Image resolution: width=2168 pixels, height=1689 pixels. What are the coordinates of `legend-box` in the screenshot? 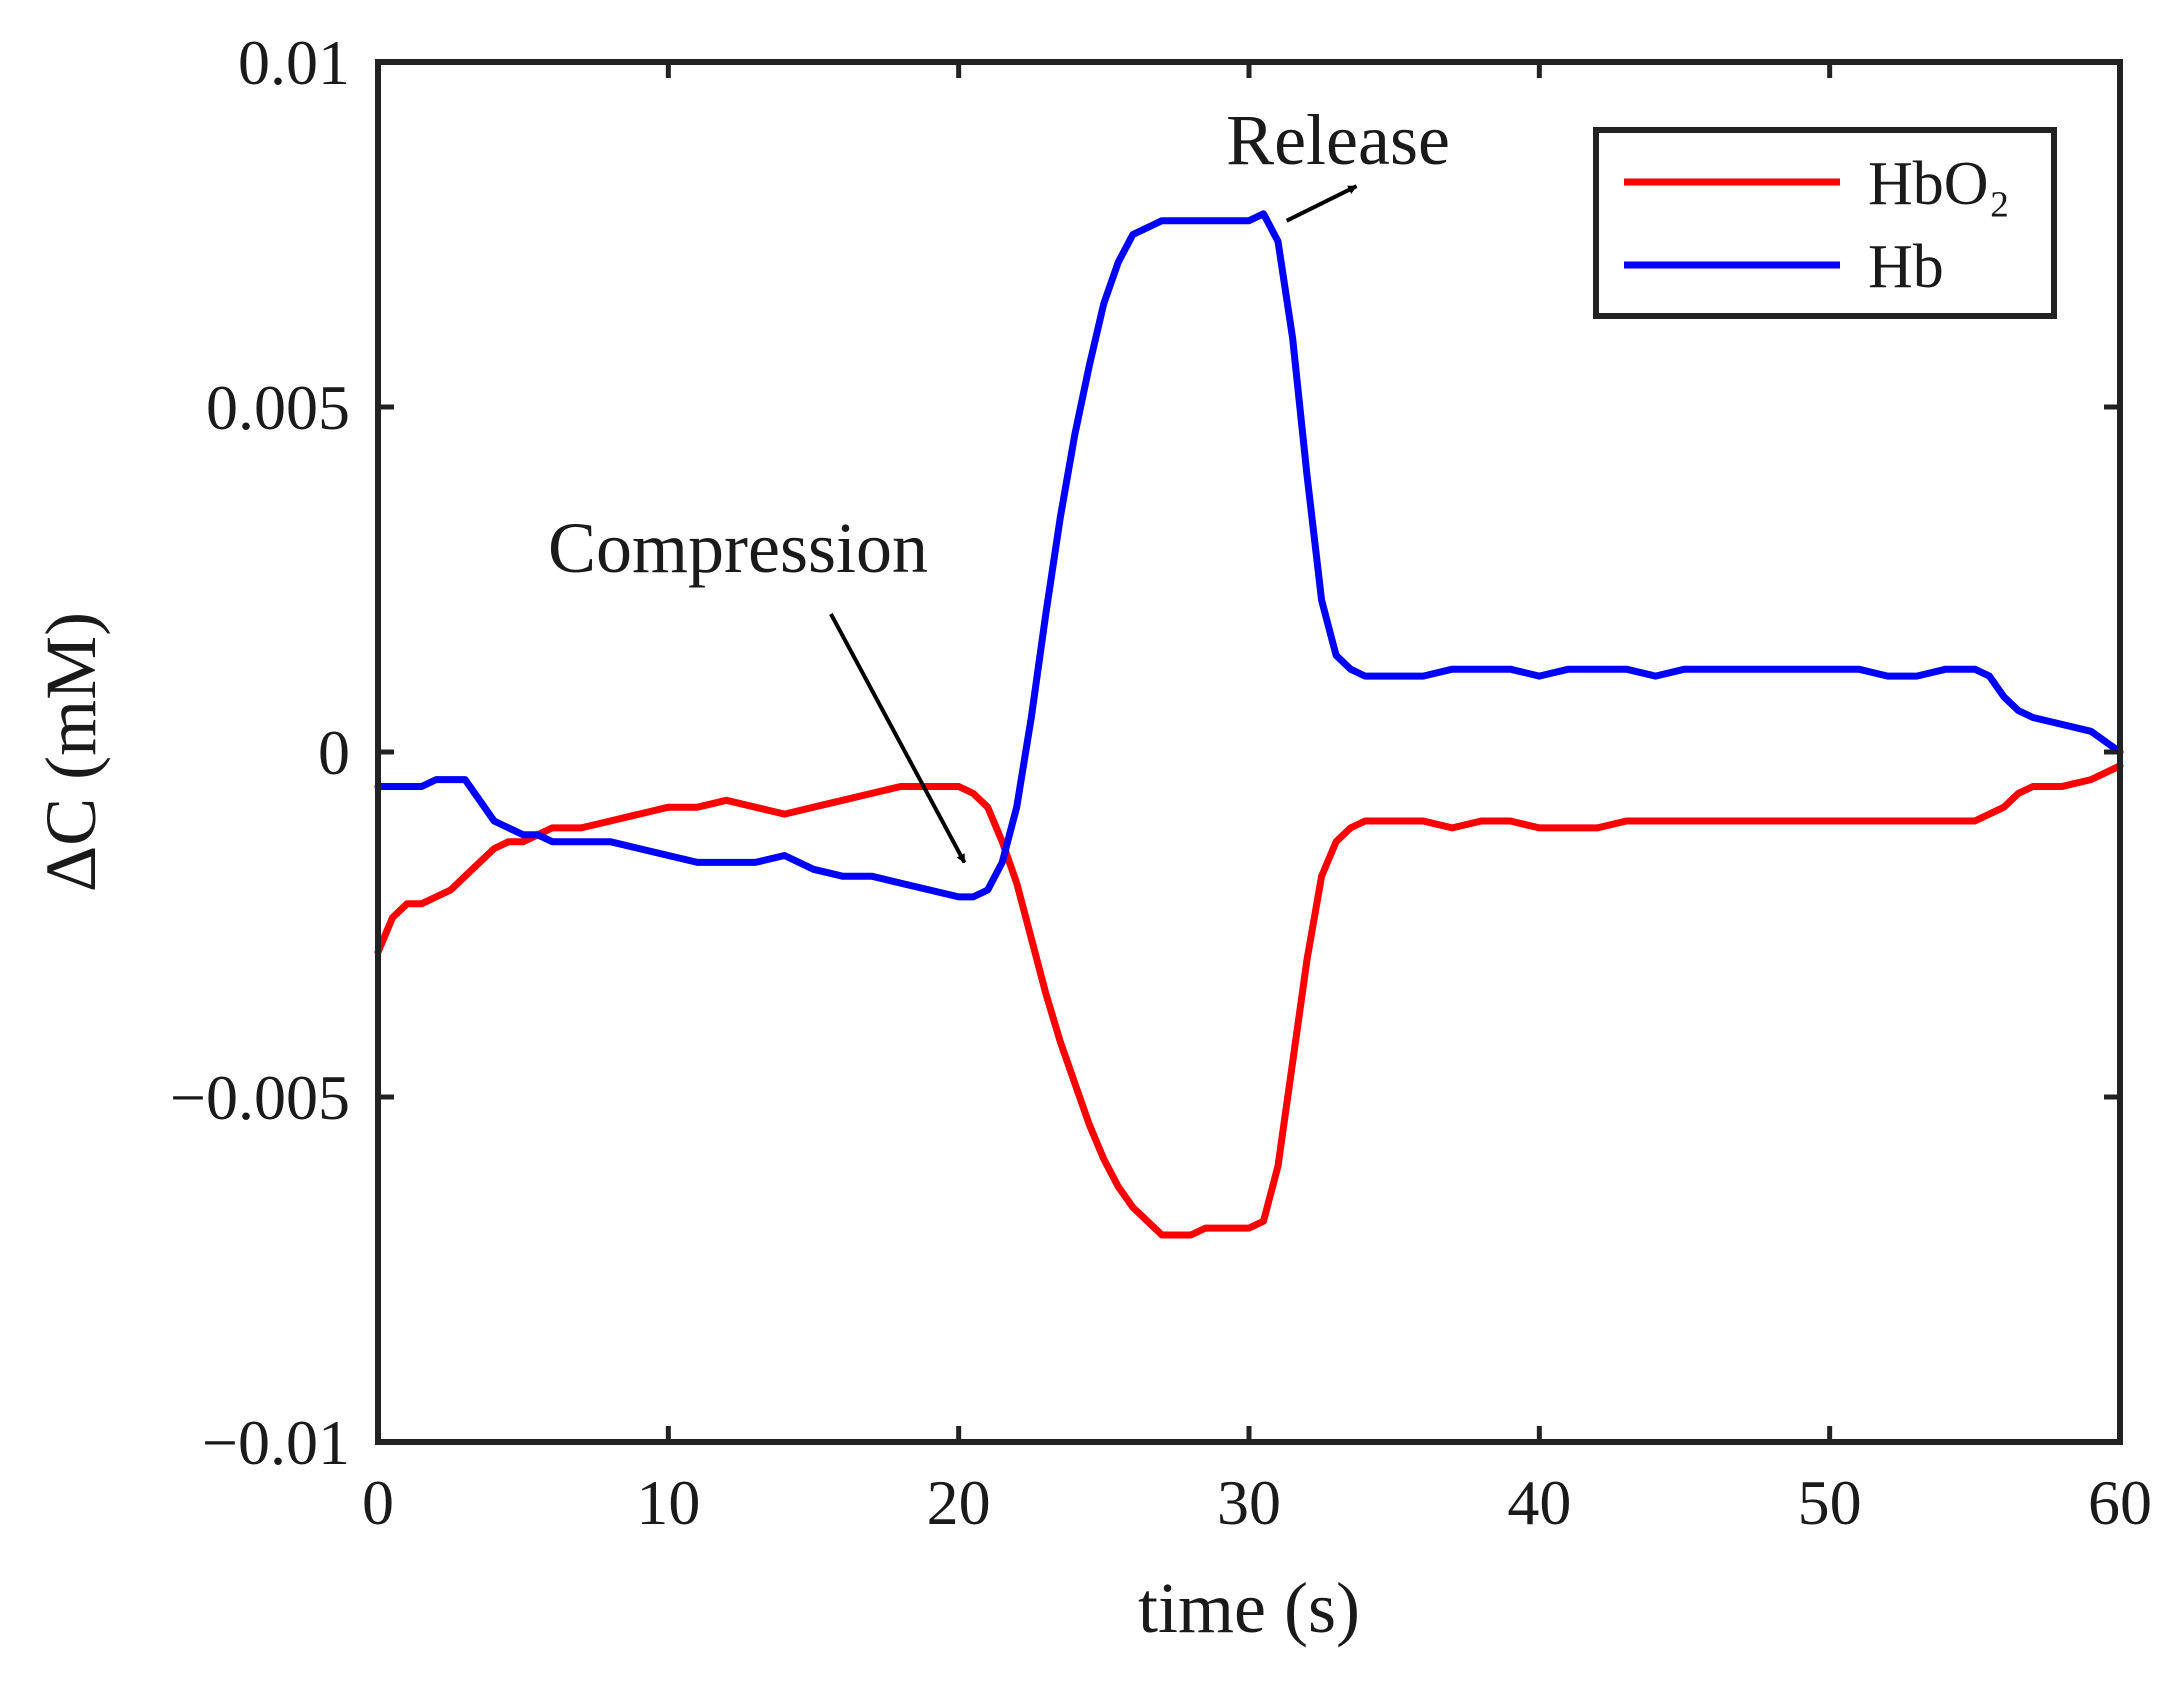 It's located at (1825, 223).